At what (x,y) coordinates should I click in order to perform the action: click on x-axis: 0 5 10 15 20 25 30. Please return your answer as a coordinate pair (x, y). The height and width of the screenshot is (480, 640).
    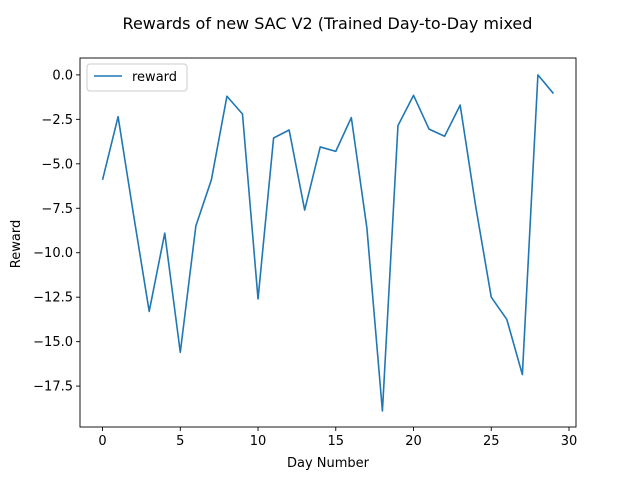
    Looking at the image, I should click on (337, 438).